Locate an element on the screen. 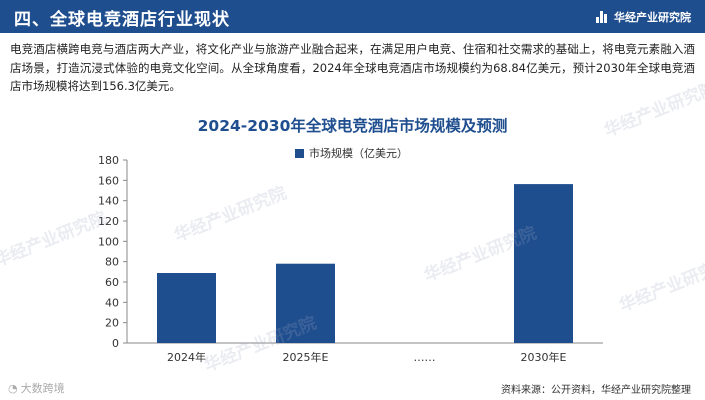  x-tick-label: 2025年E is located at coordinates (306, 357).